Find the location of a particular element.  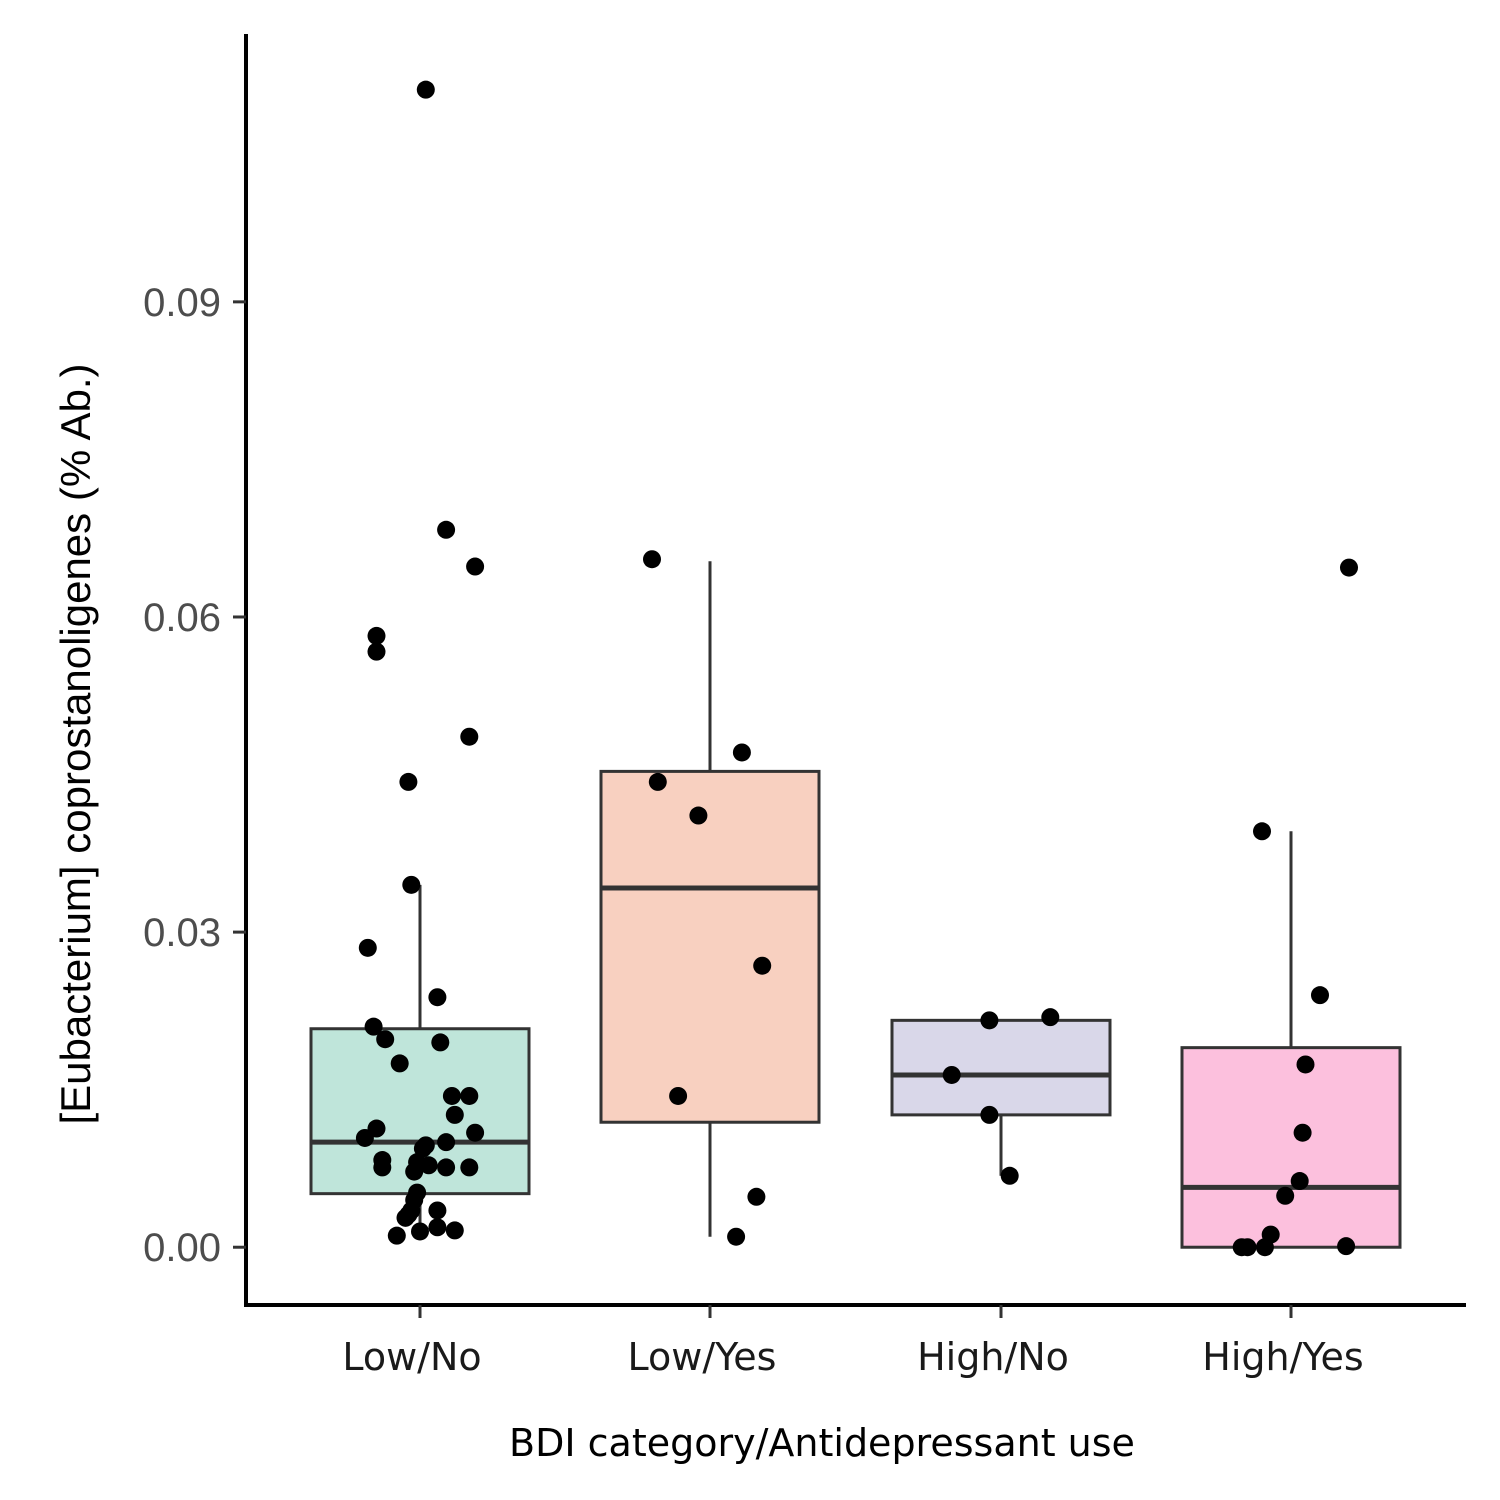

x-tick-label: High/No is located at coordinates (993, 1357).